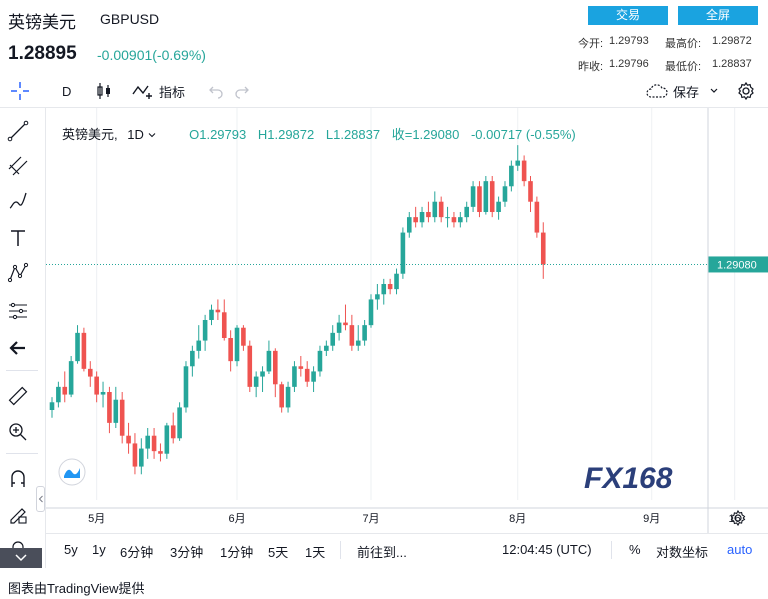  What do you see at coordinates (18, 166) in the screenshot?
I see `parallel-channel-icon` at bounding box center [18, 166].